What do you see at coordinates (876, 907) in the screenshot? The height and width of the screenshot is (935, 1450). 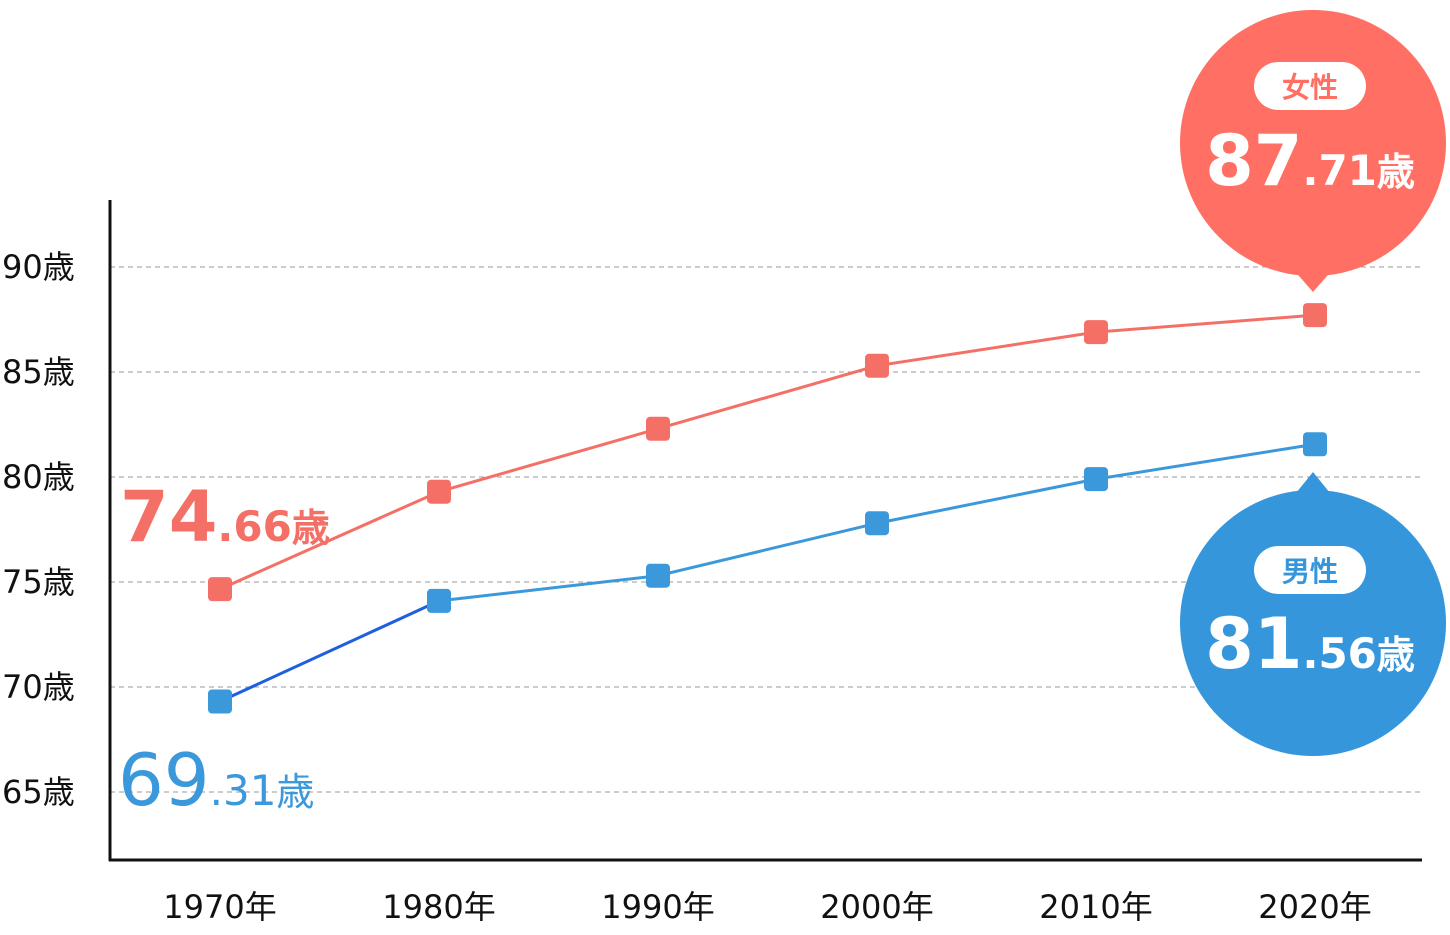 I see `x-tick-label: 2000年` at bounding box center [876, 907].